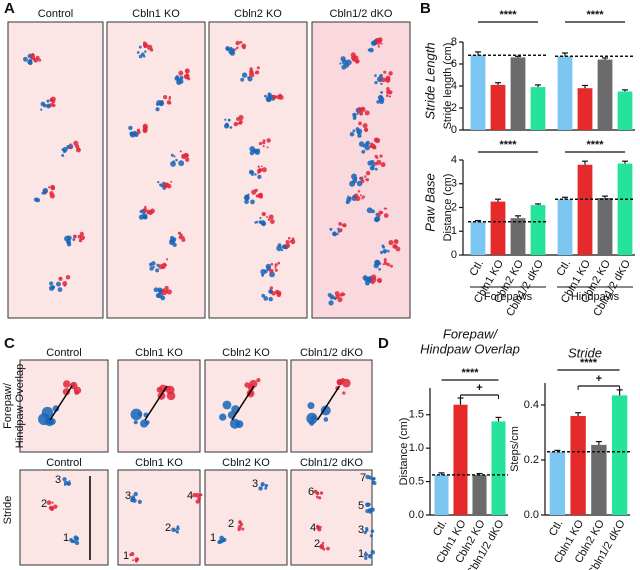  Describe the element at coordinates (156, 403) in the screenshot. I see `overlap-arrow` at that location.